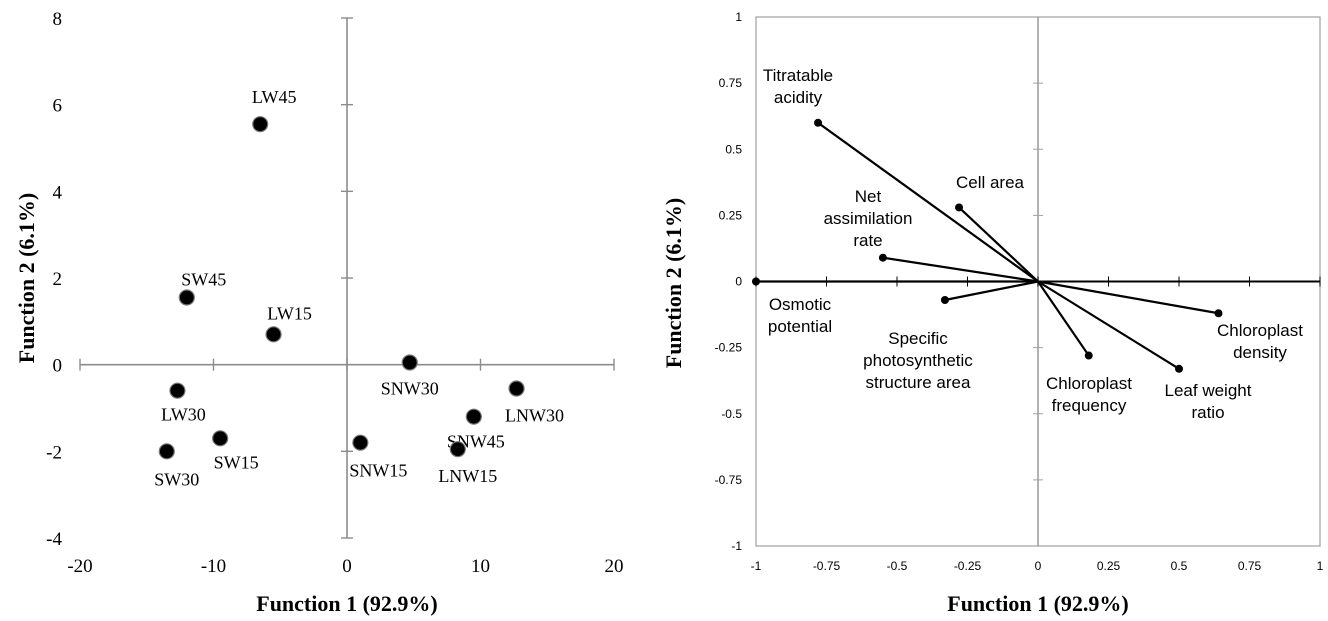 This screenshot has width=1328, height=621. I want to click on vector-label-titratable: Titratable acidity, so click(798, 86).